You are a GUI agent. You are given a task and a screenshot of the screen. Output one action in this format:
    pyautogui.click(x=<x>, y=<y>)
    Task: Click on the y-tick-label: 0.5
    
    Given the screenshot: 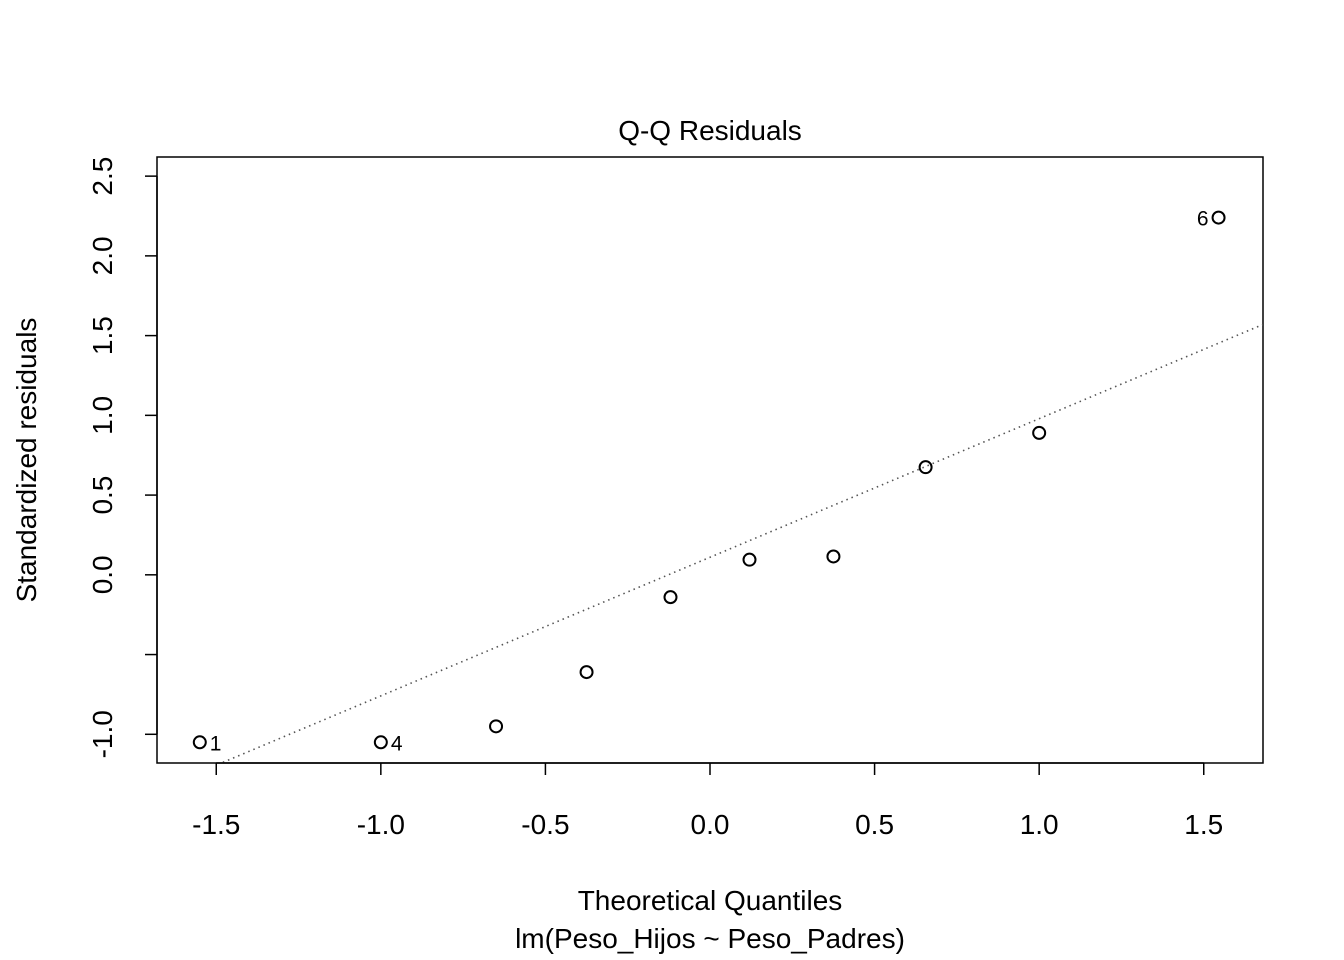 What is the action you would take?
    pyautogui.click(x=102, y=495)
    